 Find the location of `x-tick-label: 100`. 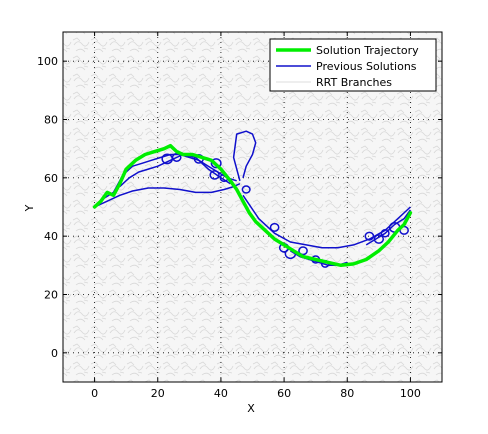

x-tick-label: 100 is located at coordinates (410, 393).